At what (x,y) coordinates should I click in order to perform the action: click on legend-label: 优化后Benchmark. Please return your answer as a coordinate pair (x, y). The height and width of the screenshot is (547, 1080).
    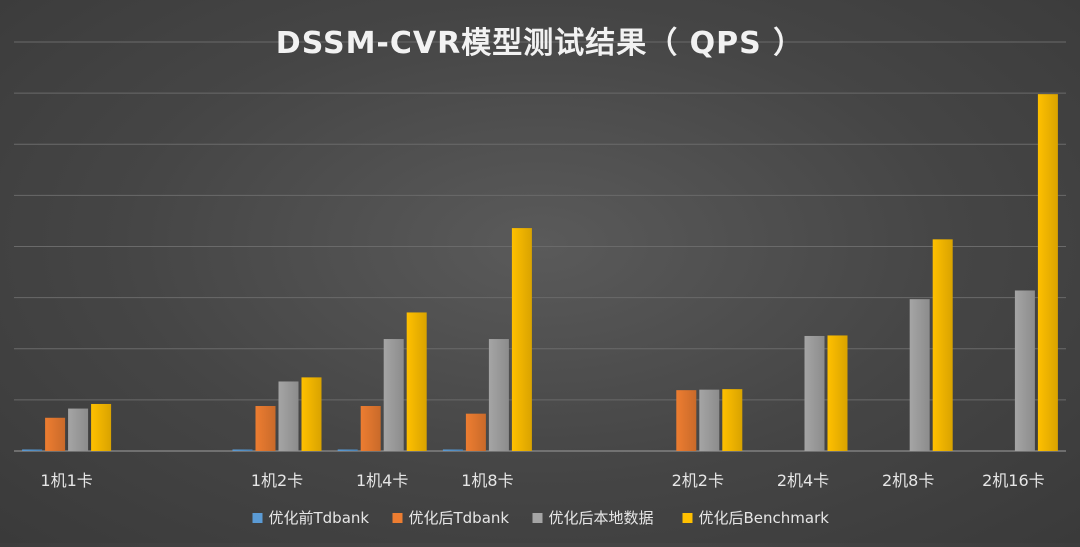
    Looking at the image, I should click on (764, 518).